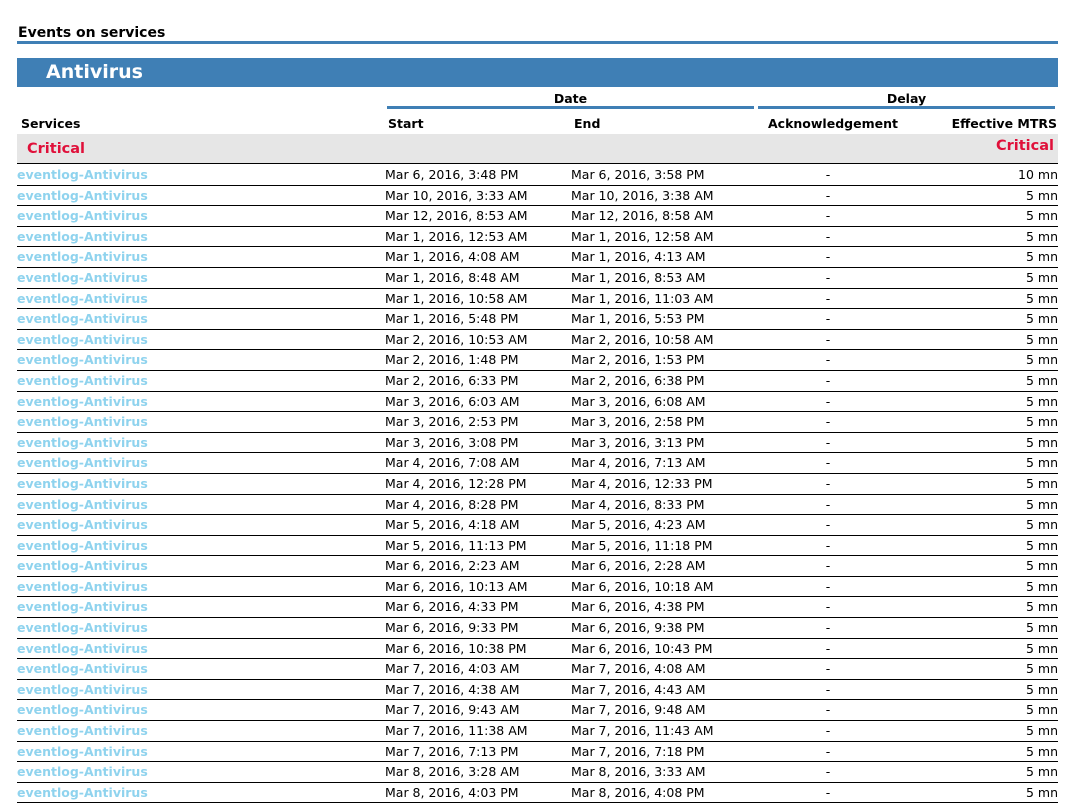 The width and height of the screenshot is (1078, 804). I want to click on start-date: Mar 7, 2016, 11:38 AM, so click(456, 731).